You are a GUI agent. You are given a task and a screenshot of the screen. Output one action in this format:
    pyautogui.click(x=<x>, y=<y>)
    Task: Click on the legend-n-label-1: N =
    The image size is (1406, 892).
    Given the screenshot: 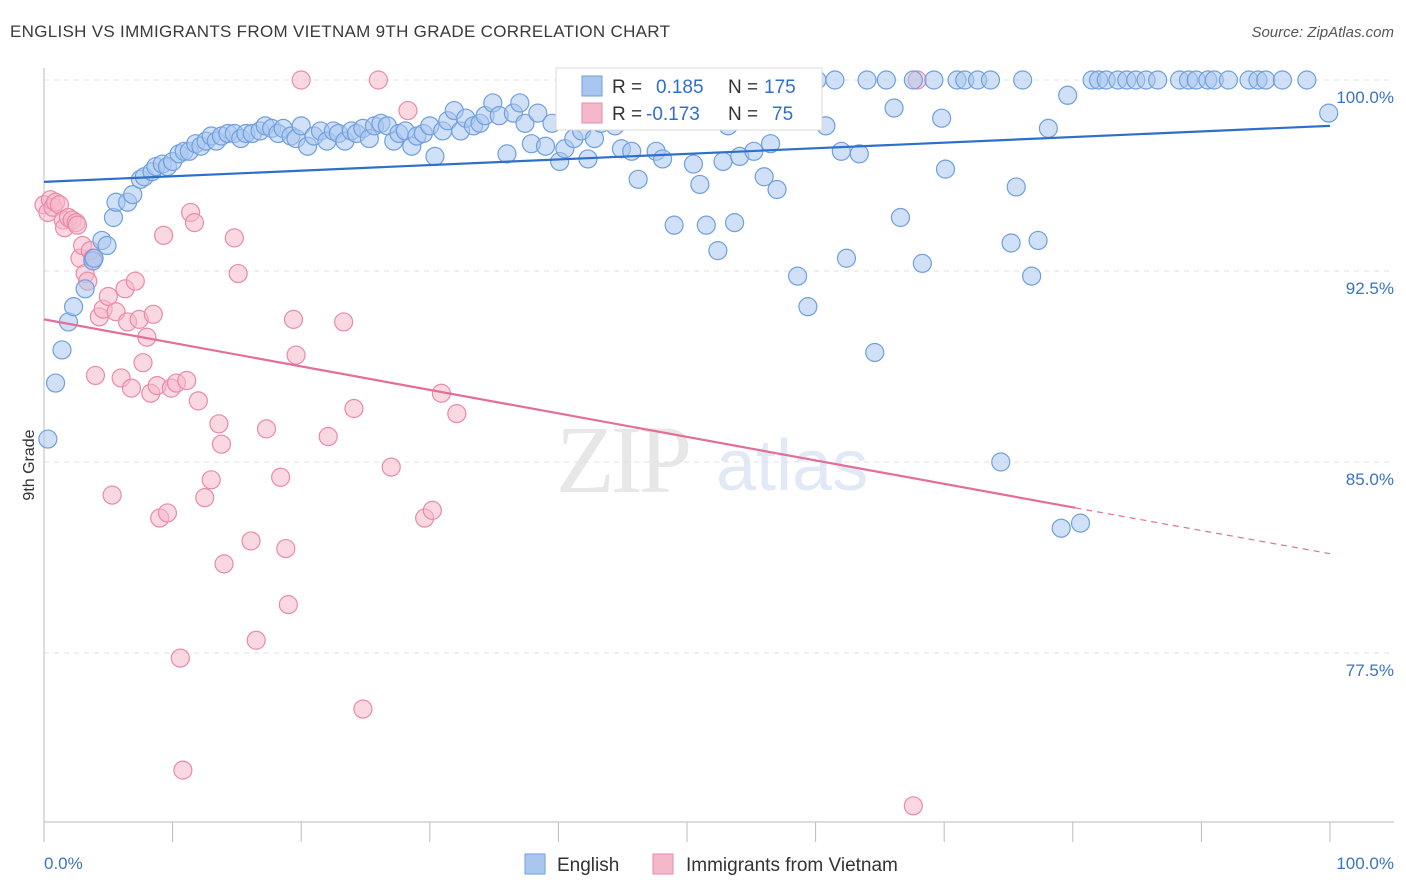 What is the action you would take?
    pyautogui.click(x=743, y=87)
    